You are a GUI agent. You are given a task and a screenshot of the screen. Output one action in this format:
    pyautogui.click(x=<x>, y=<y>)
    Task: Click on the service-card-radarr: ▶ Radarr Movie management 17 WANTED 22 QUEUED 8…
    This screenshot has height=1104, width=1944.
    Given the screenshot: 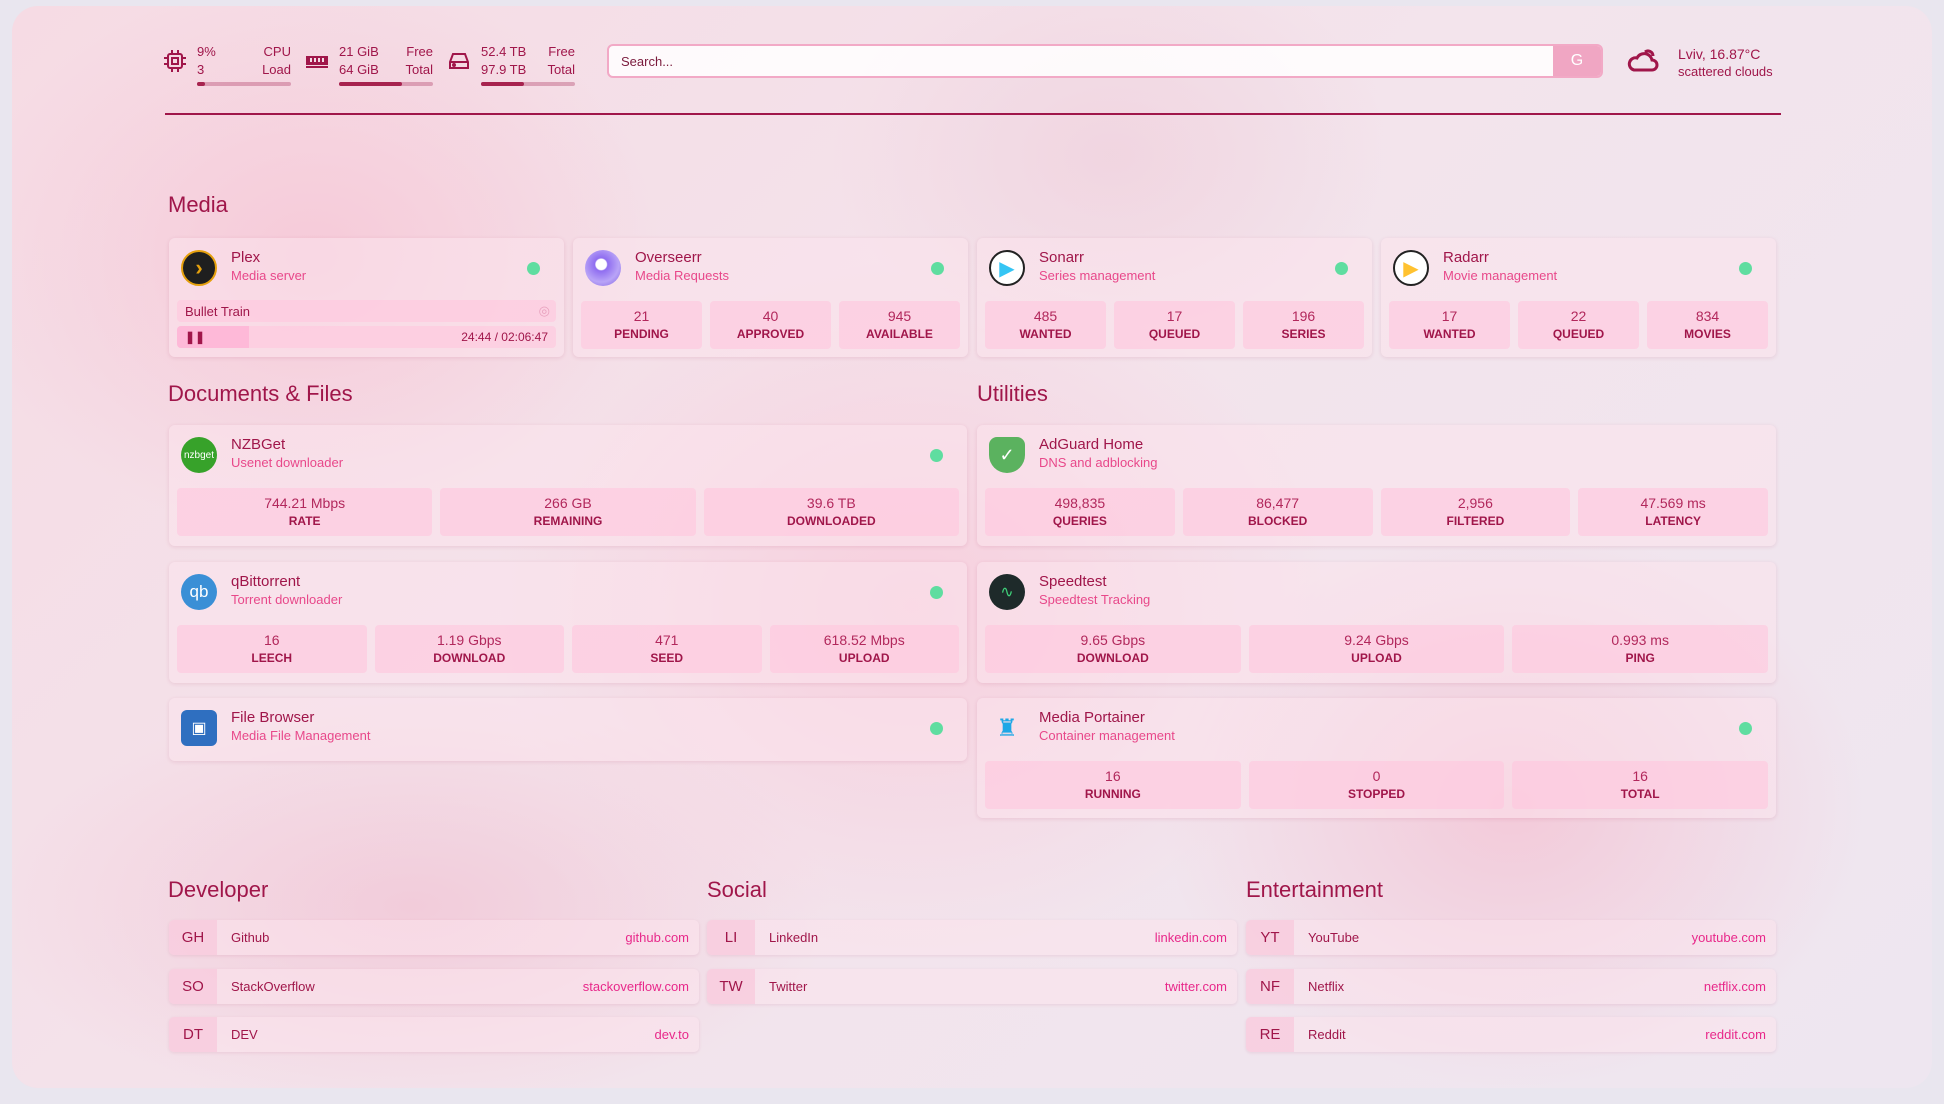 What is the action you would take?
    pyautogui.click(x=1578, y=297)
    